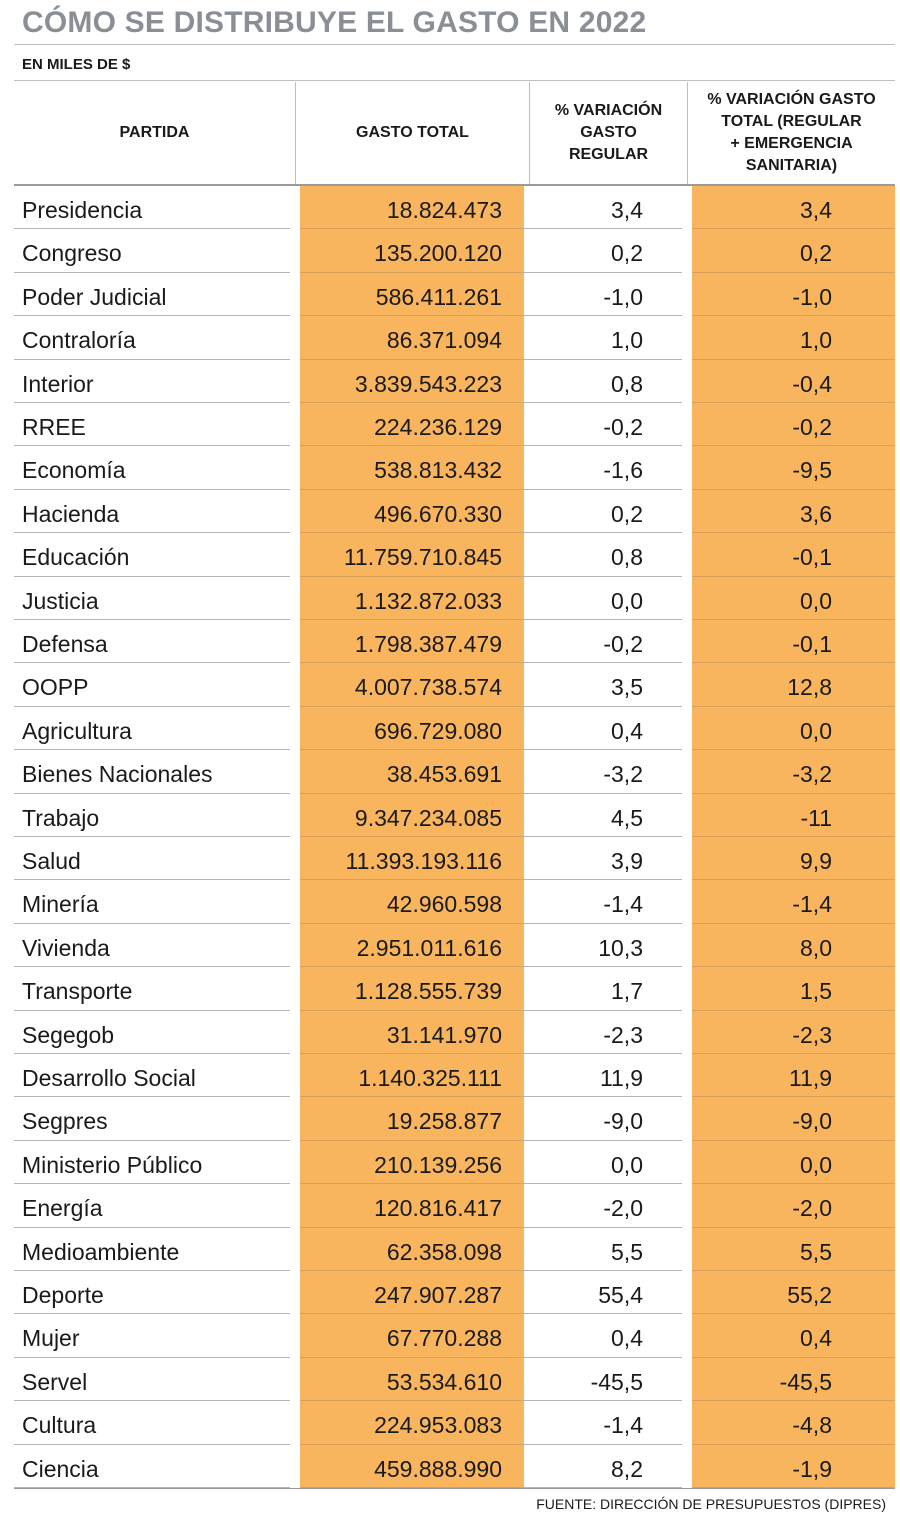 The image size is (900, 1526). What do you see at coordinates (450, 729) in the screenshot?
I see `table-row: Agricultura 696.729.080 0,4 0,0` at bounding box center [450, 729].